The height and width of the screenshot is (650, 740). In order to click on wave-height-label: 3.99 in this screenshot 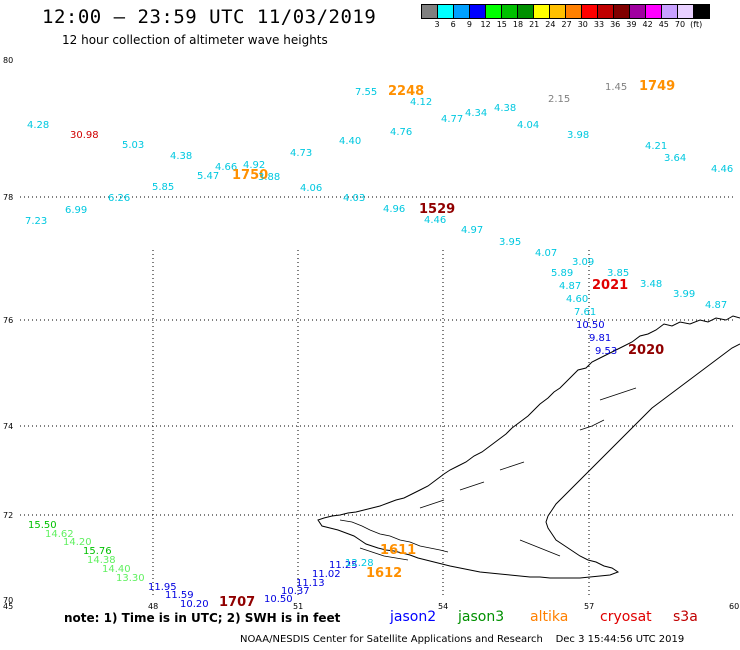, I will do `click(684, 294)`.